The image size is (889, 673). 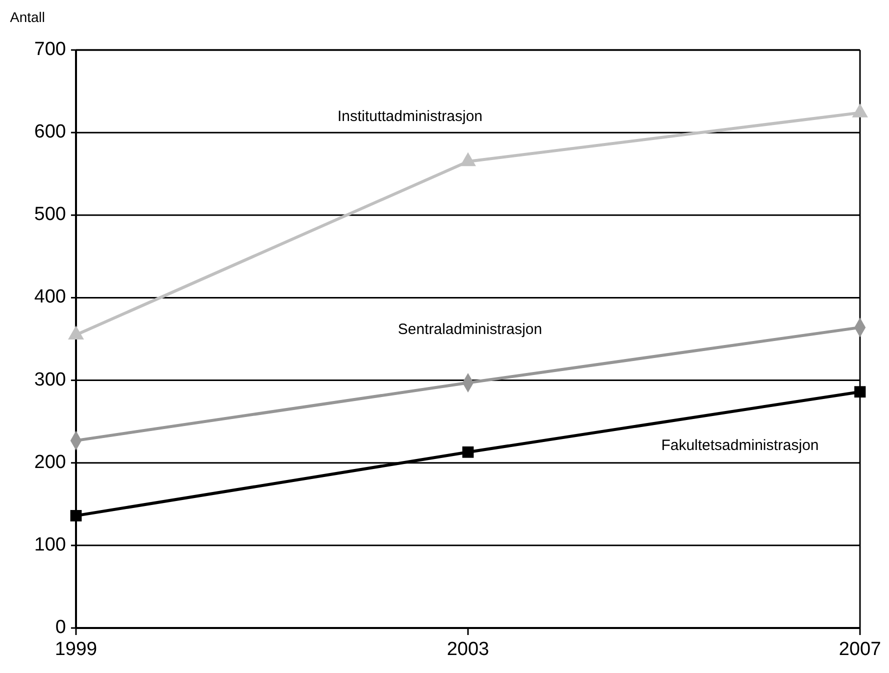 I want to click on y-tick-label: 200, so click(x=50, y=462).